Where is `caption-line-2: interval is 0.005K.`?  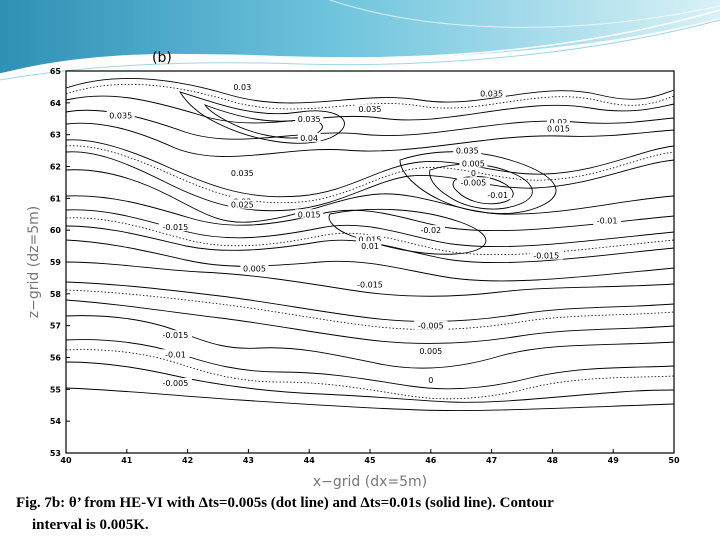
caption-line-2: interval is 0.005K. is located at coordinates (90, 525).